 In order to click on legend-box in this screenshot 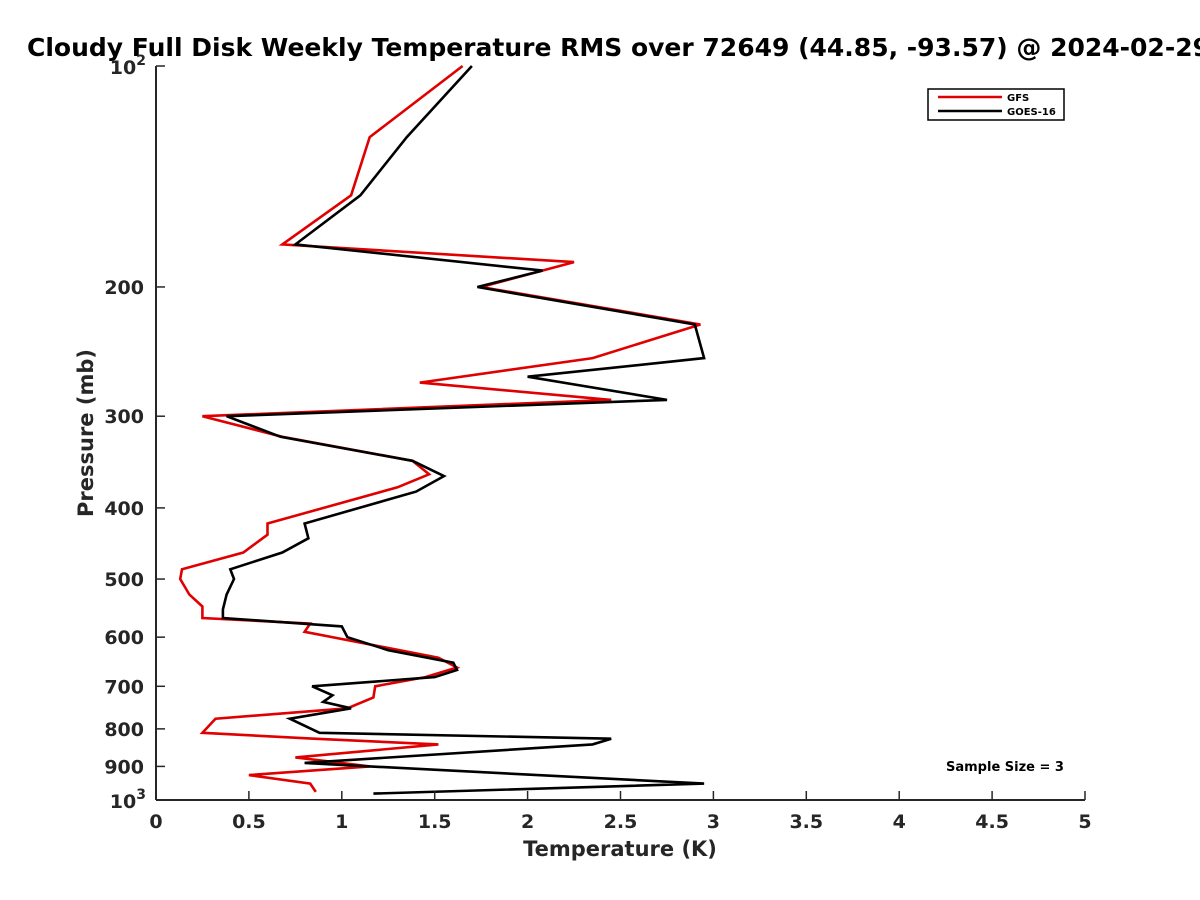, I will do `click(996, 104)`.